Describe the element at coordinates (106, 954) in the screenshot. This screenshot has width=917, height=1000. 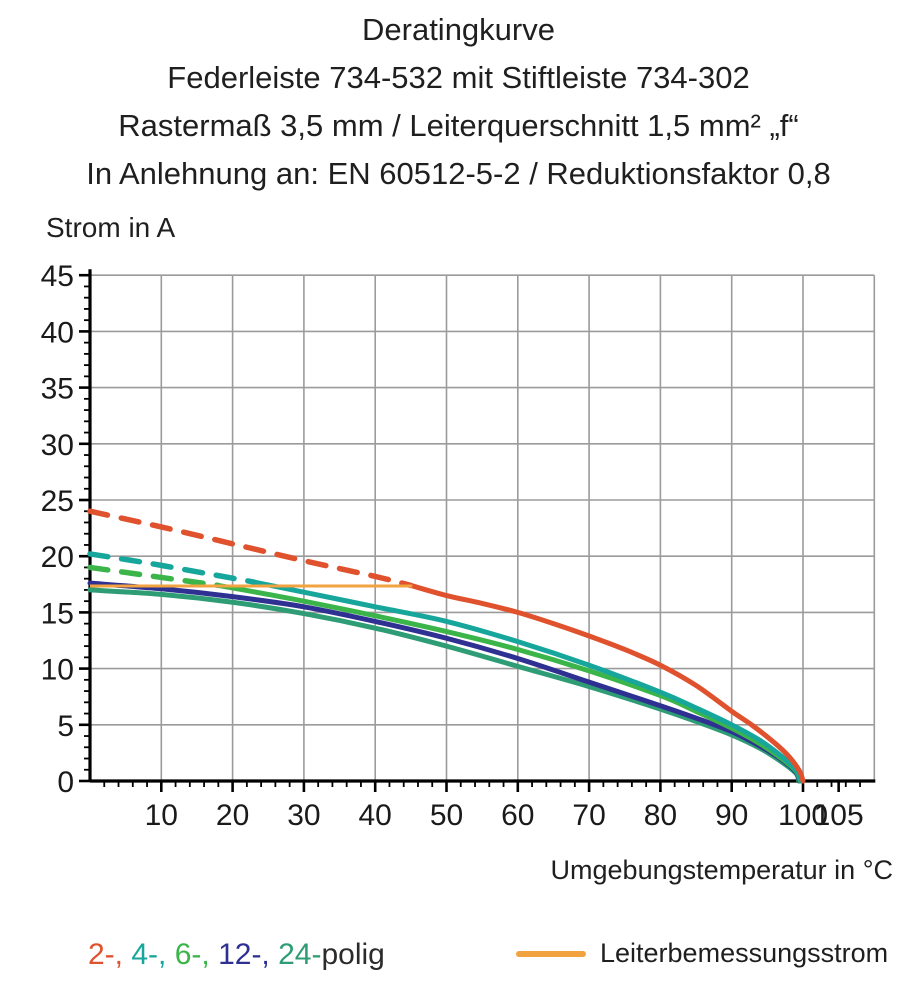
I see `legend-pole-part: 2-,` at that location.